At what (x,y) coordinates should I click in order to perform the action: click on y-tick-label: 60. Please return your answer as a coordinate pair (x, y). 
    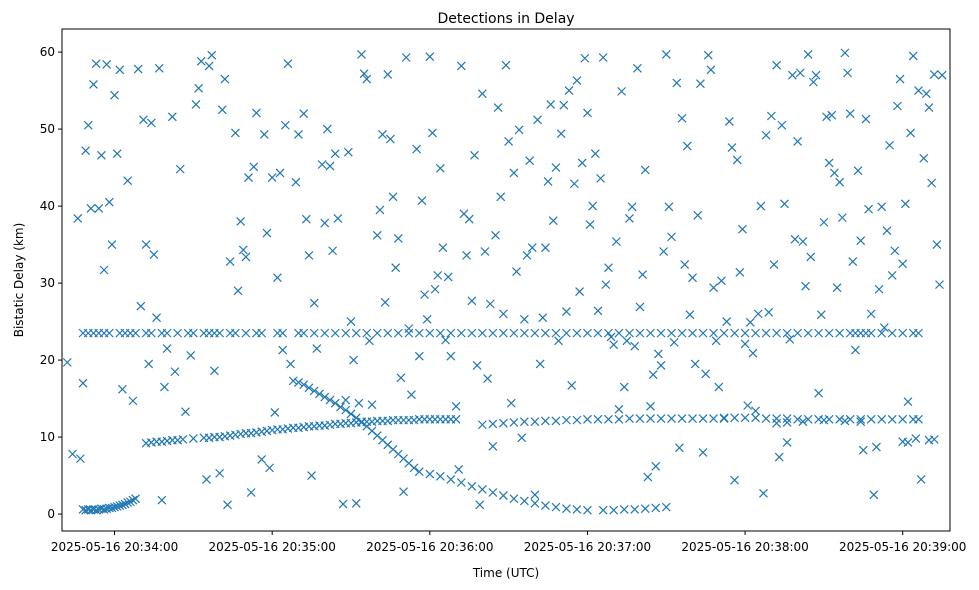
    Looking at the image, I should click on (47, 52).